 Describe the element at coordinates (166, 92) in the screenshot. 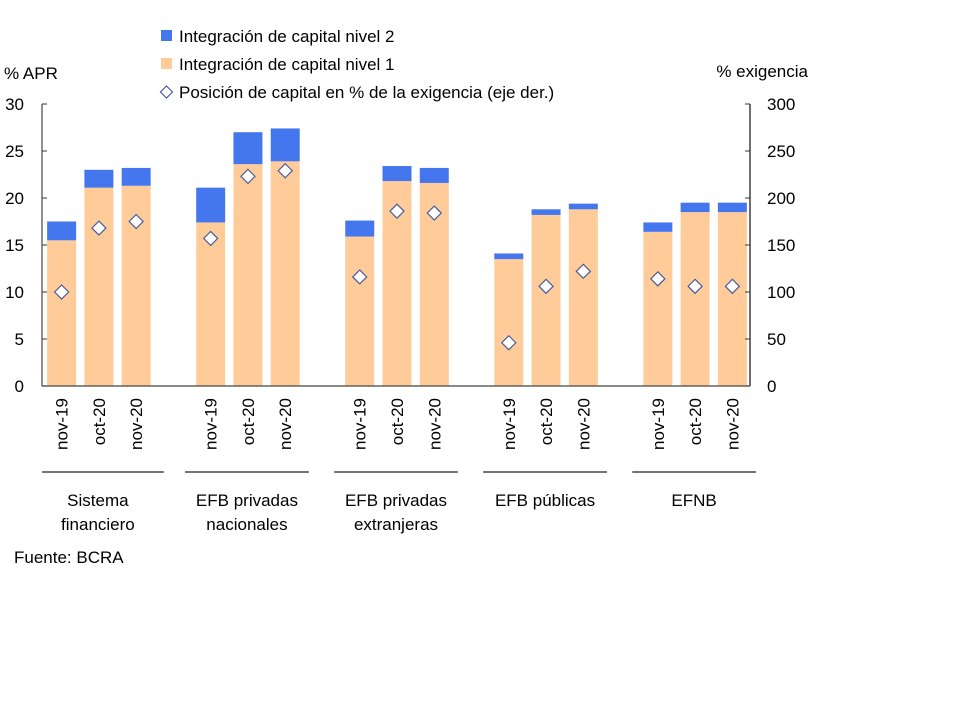

I see `legend-diamond-icon` at that location.